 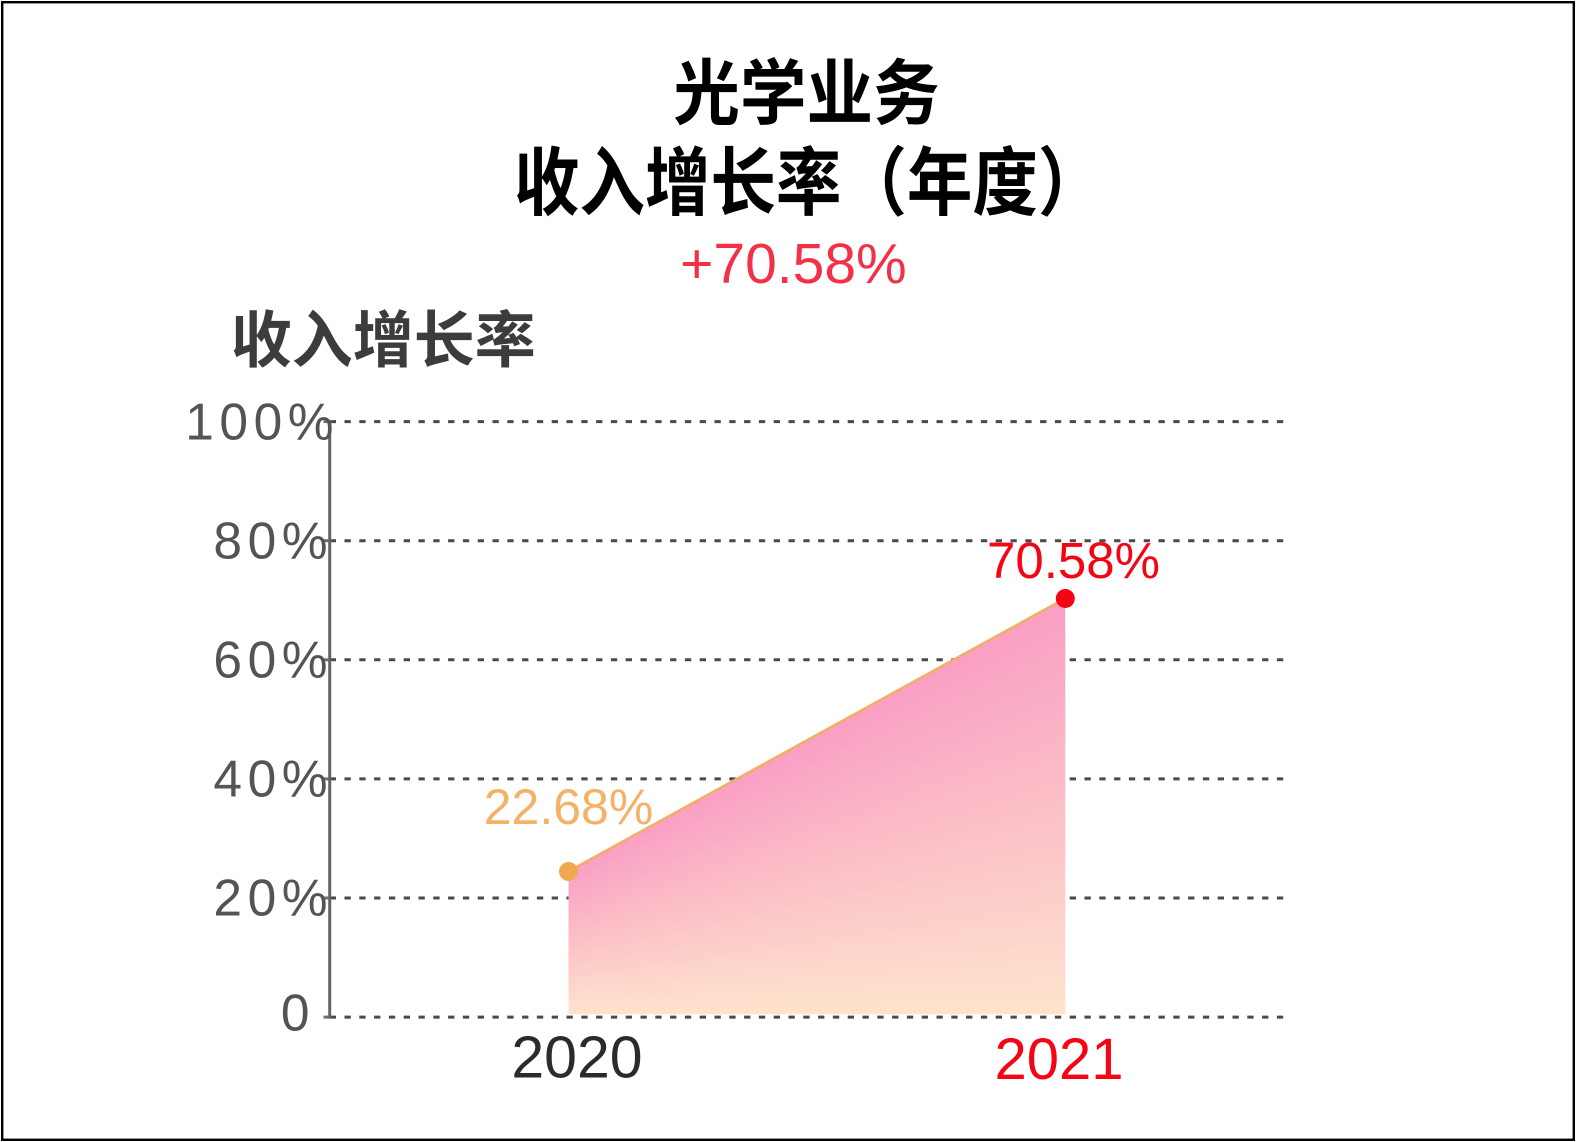 I want to click on svg-text: 70.58%, so click(x=1073, y=560).